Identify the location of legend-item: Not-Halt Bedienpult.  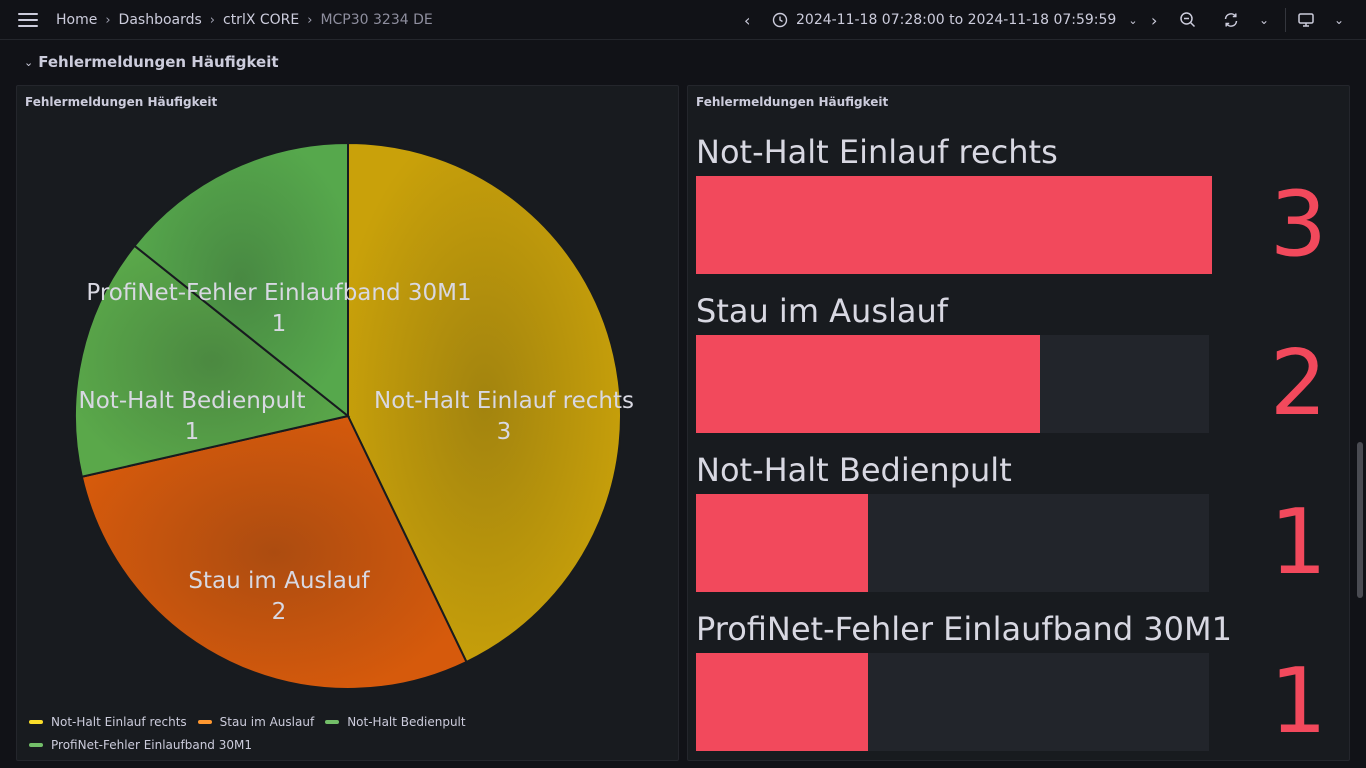
(395, 721).